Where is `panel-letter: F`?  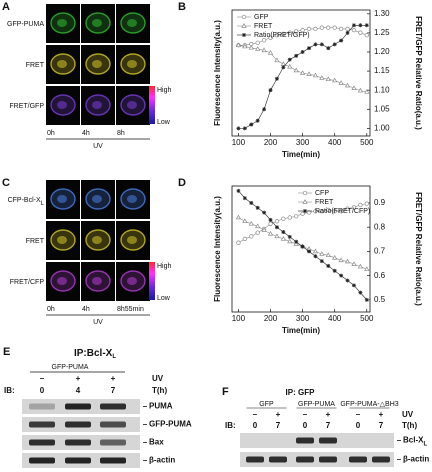 panel-letter: F is located at coordinates (225, 392).